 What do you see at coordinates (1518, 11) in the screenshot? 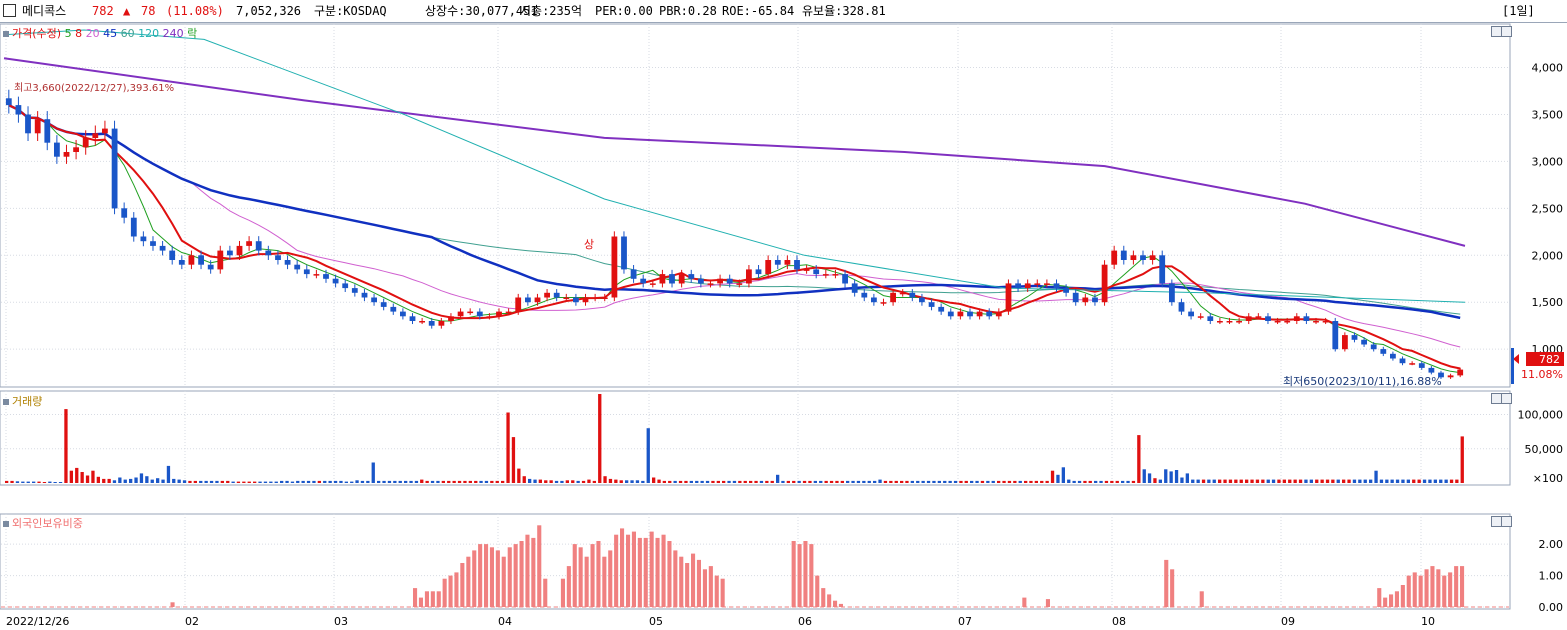
I see `period-selector: [1일]` at bounding box center [1518, 11].